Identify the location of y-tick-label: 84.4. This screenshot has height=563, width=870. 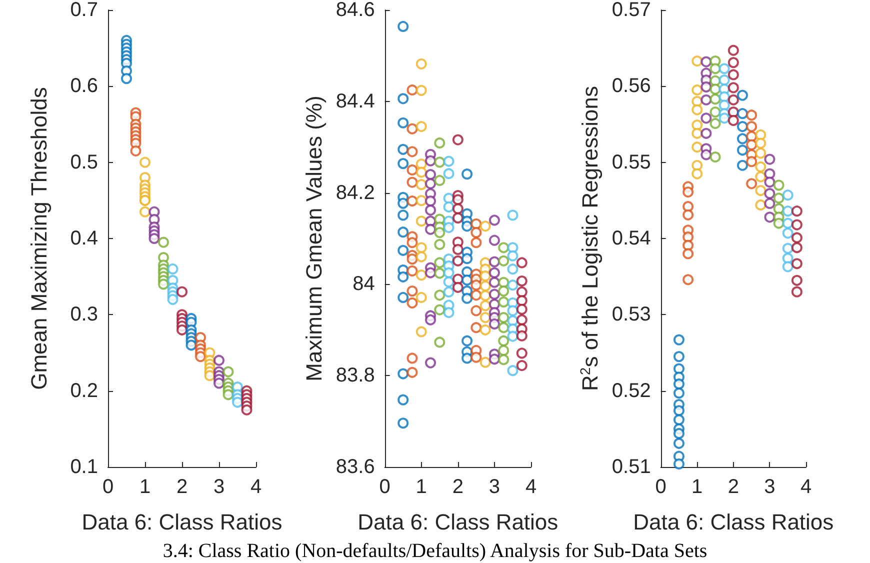
(355, 101).